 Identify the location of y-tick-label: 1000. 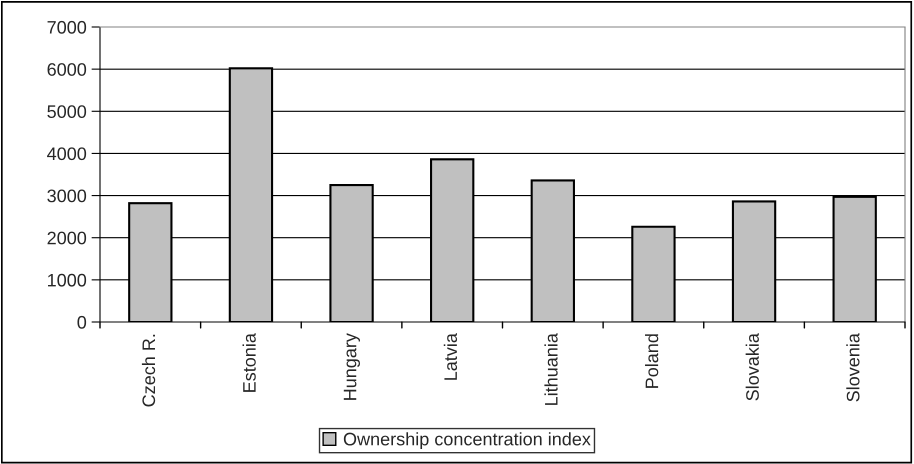
(67, 280).